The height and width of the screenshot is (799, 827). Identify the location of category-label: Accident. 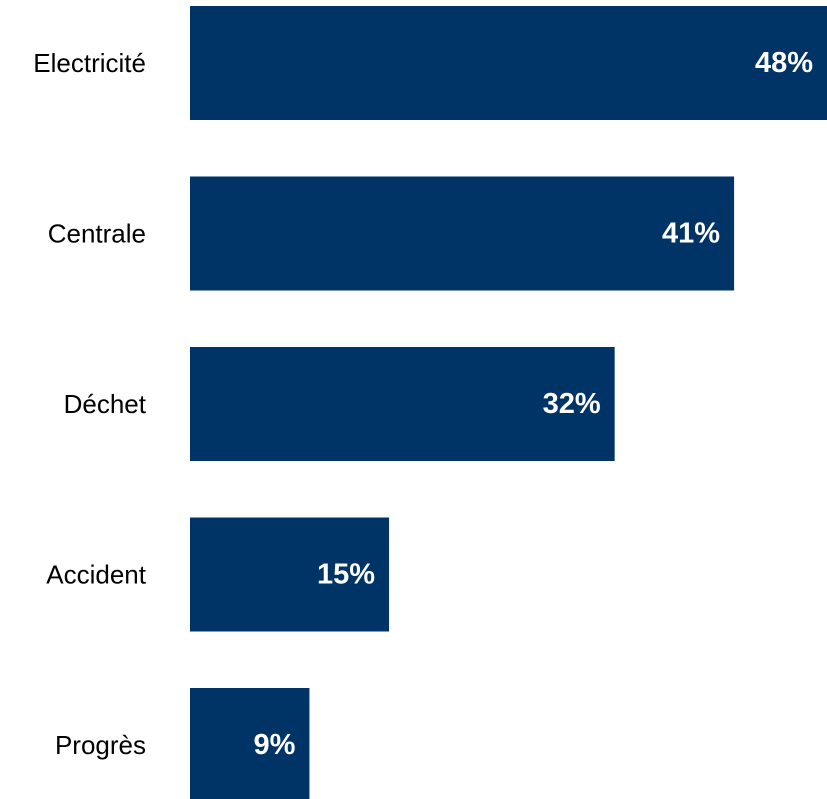
(96, 575).